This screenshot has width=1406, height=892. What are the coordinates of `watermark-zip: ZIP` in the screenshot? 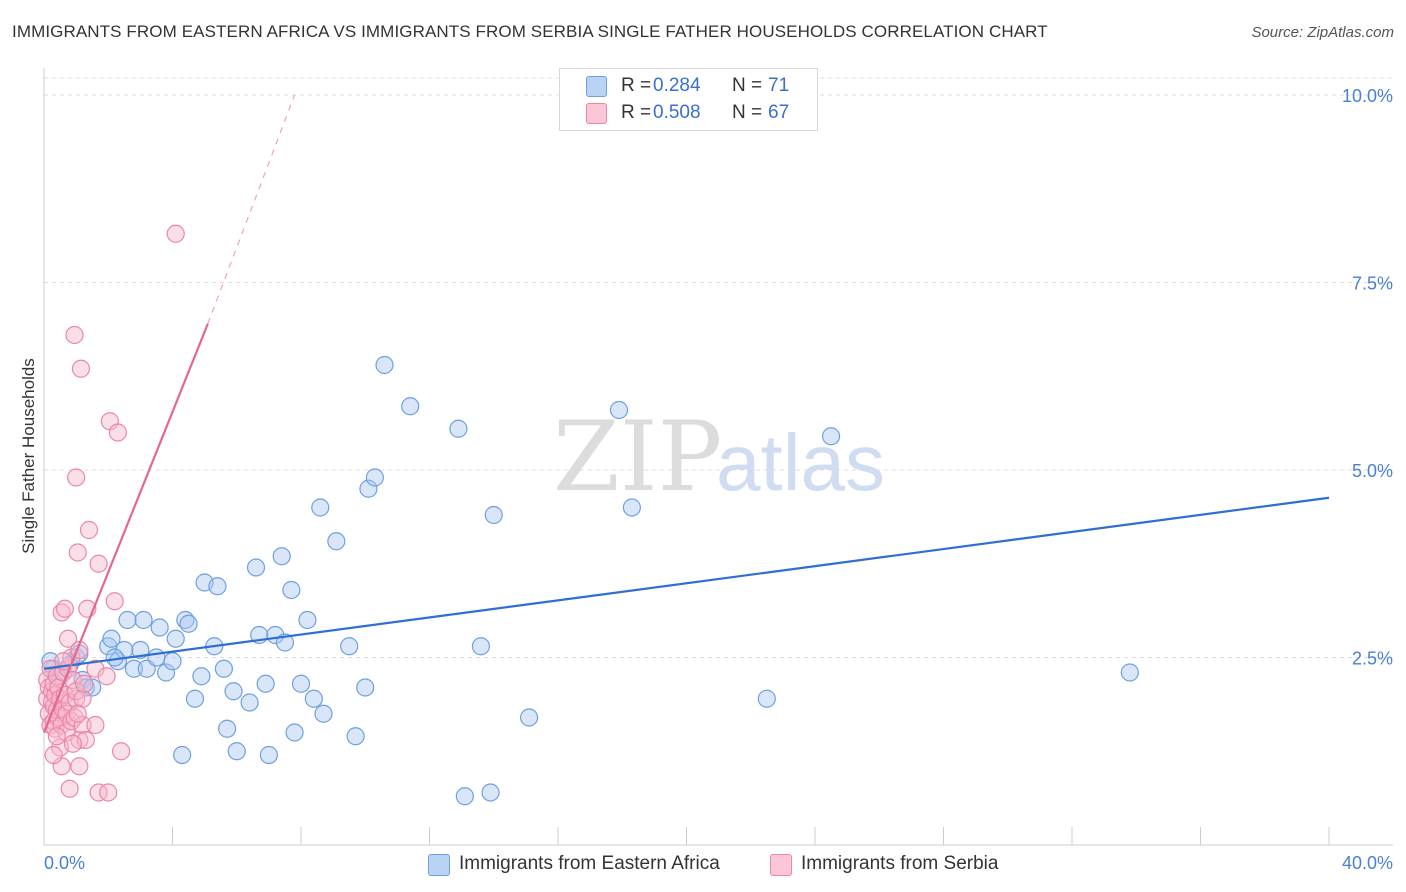 It's located at (637, 457).